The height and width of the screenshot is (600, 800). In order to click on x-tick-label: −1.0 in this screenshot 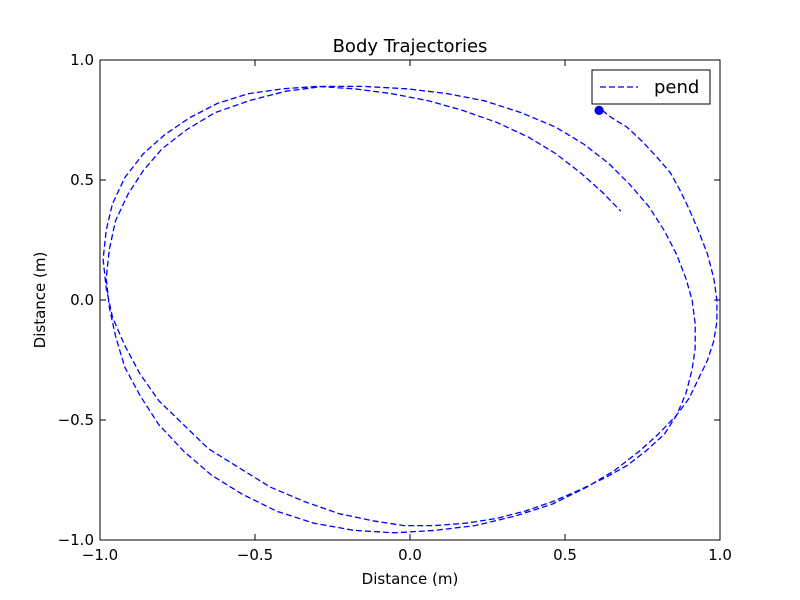, I will do `click(100, 555)`.